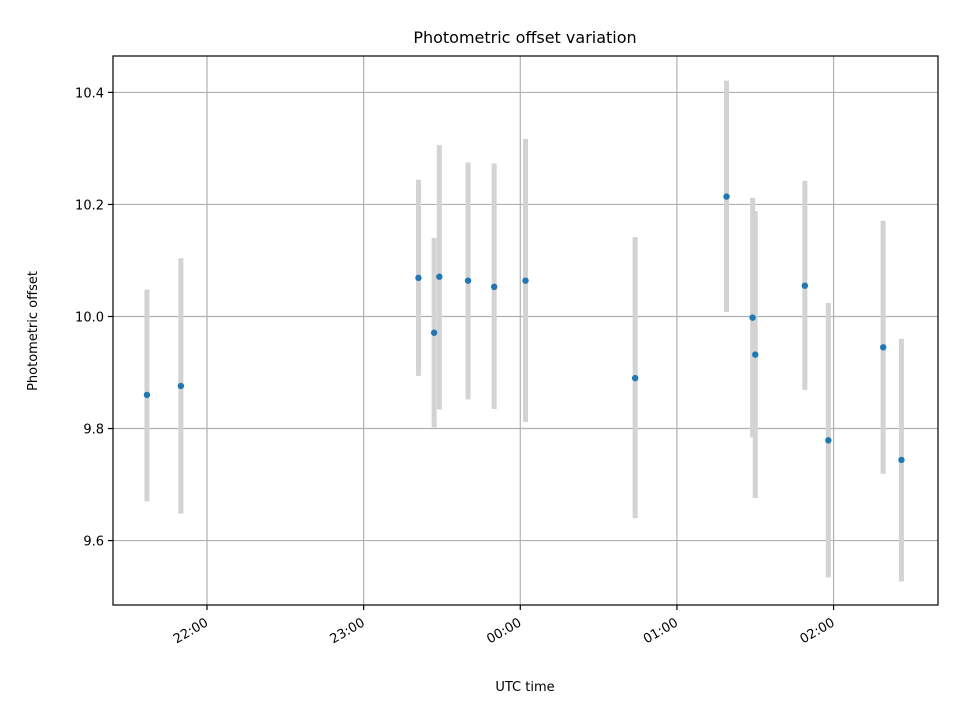 The image size is (960, 720). Describe the element at coordinates (93, 542) in the screenshot. I see `y-tick-label: 9.6` at that location.